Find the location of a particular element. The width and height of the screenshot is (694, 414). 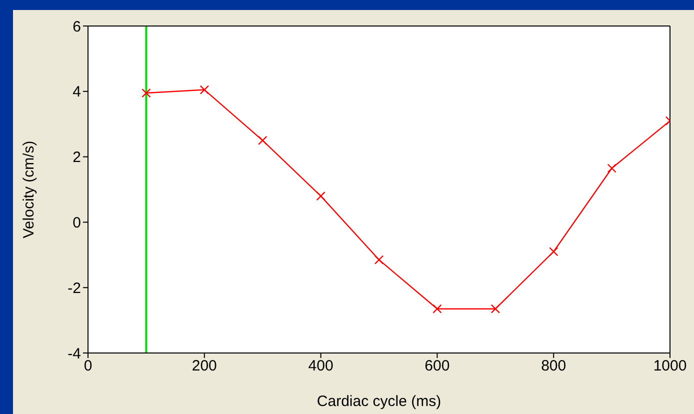

x-axis-title: Cardiac cycle (ms) is located at coordinates (379, 401).